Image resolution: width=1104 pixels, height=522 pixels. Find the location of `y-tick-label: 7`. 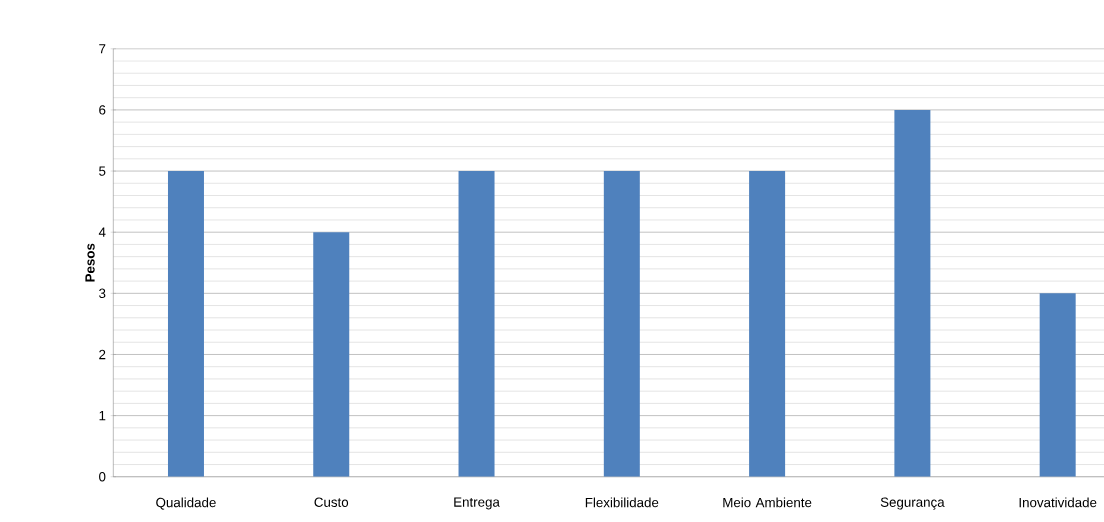

y-tick-label: 7 is located at coordinates (102, 49).